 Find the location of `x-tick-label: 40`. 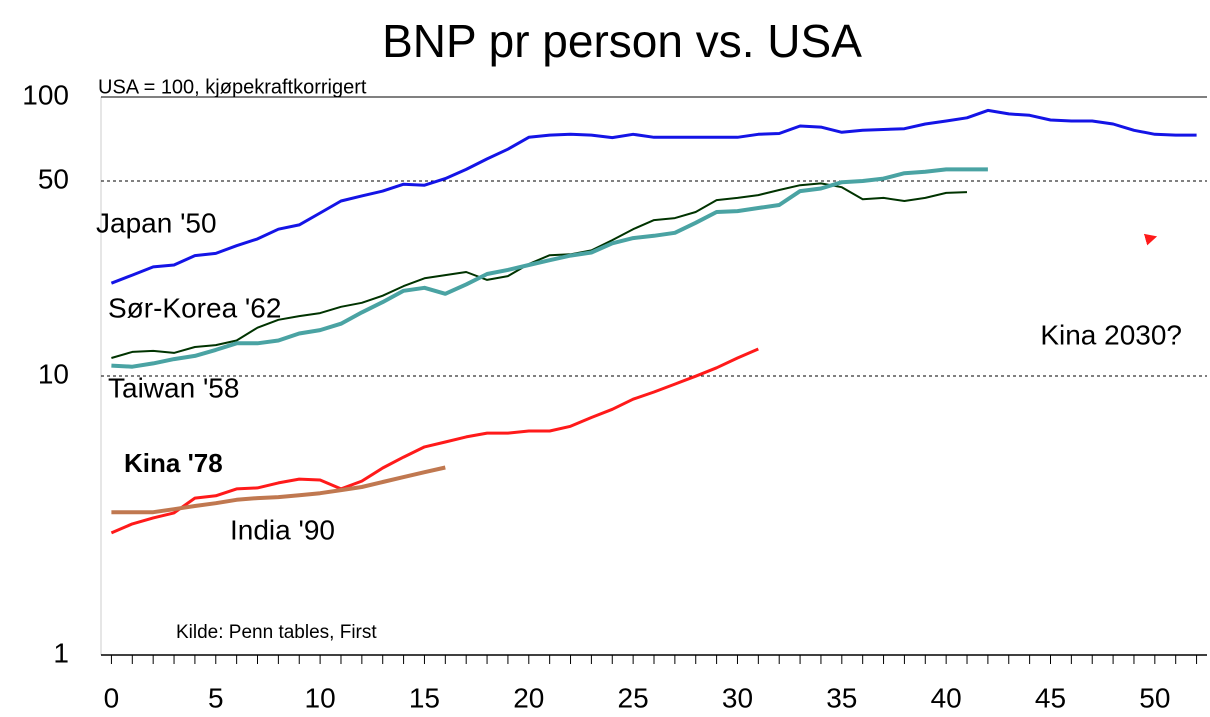

x-tick-label: 40 is located at coordinates (946, 697).